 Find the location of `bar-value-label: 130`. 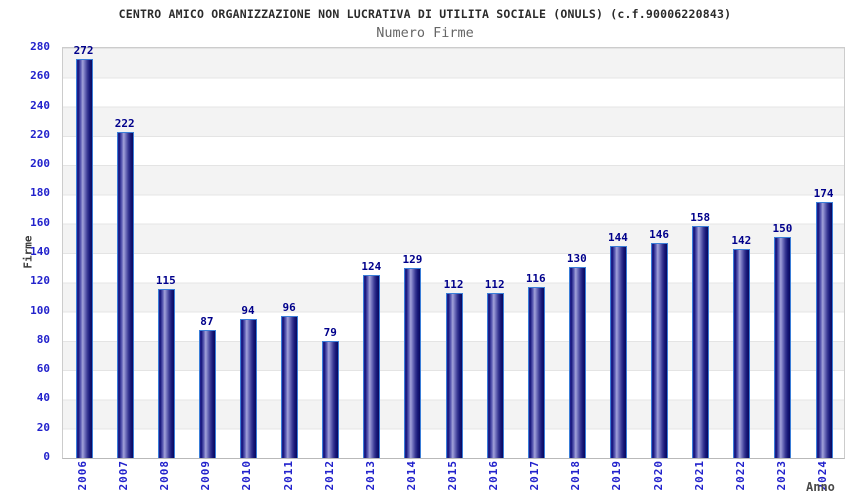

bar-value-label: 130 is located at coordinates (576, 258).